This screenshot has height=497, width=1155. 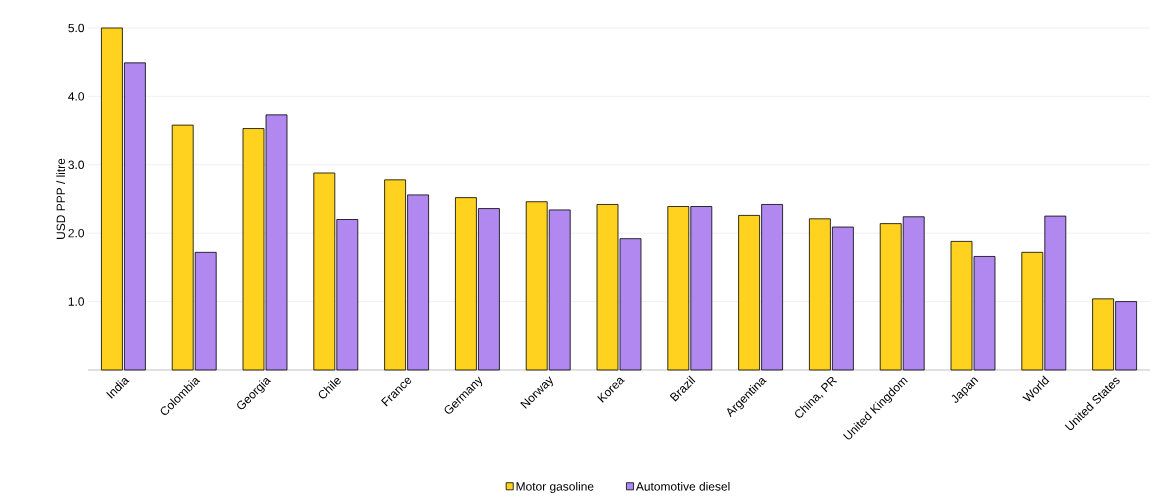 What do you see at coordinates (76, 28) in the screenshot?
I see `y-tick-label: 5.0` at bounding box center [76, 28].